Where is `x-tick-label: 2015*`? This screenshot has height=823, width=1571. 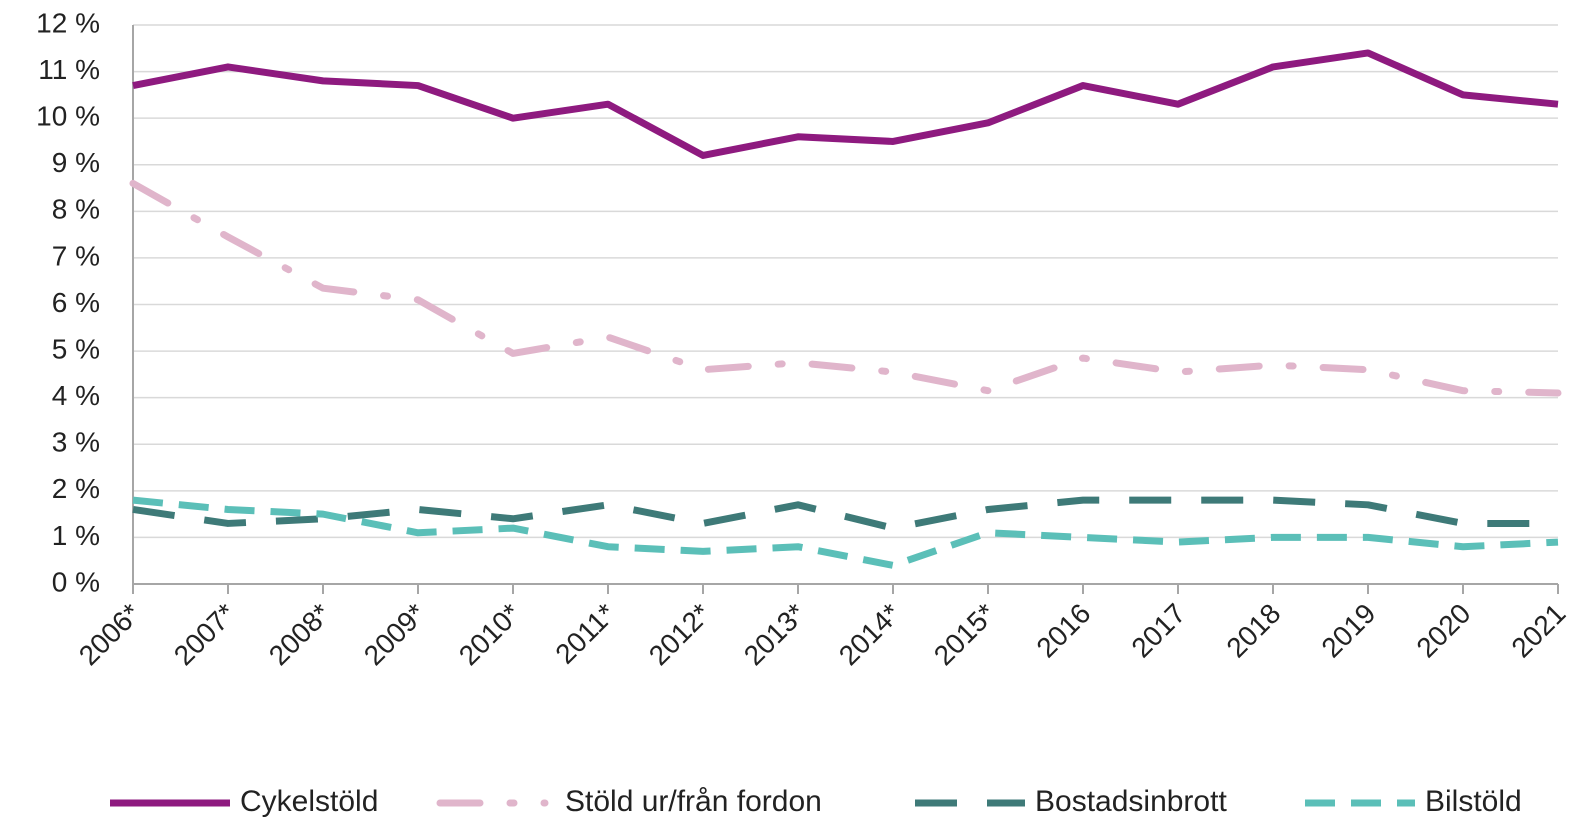 x-tick-label: 2015* is located at coordinates (965, 634).